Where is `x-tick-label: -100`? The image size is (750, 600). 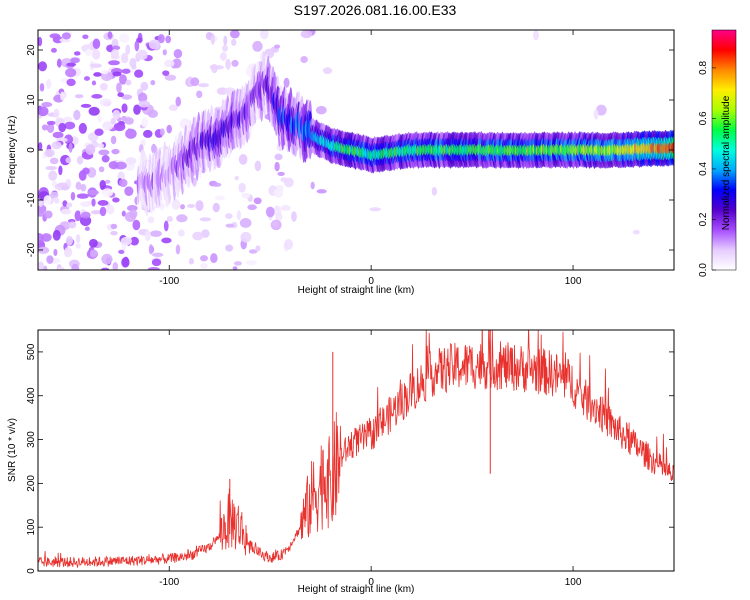 x-tick-label: -100 is located at coordinates (169, 582).